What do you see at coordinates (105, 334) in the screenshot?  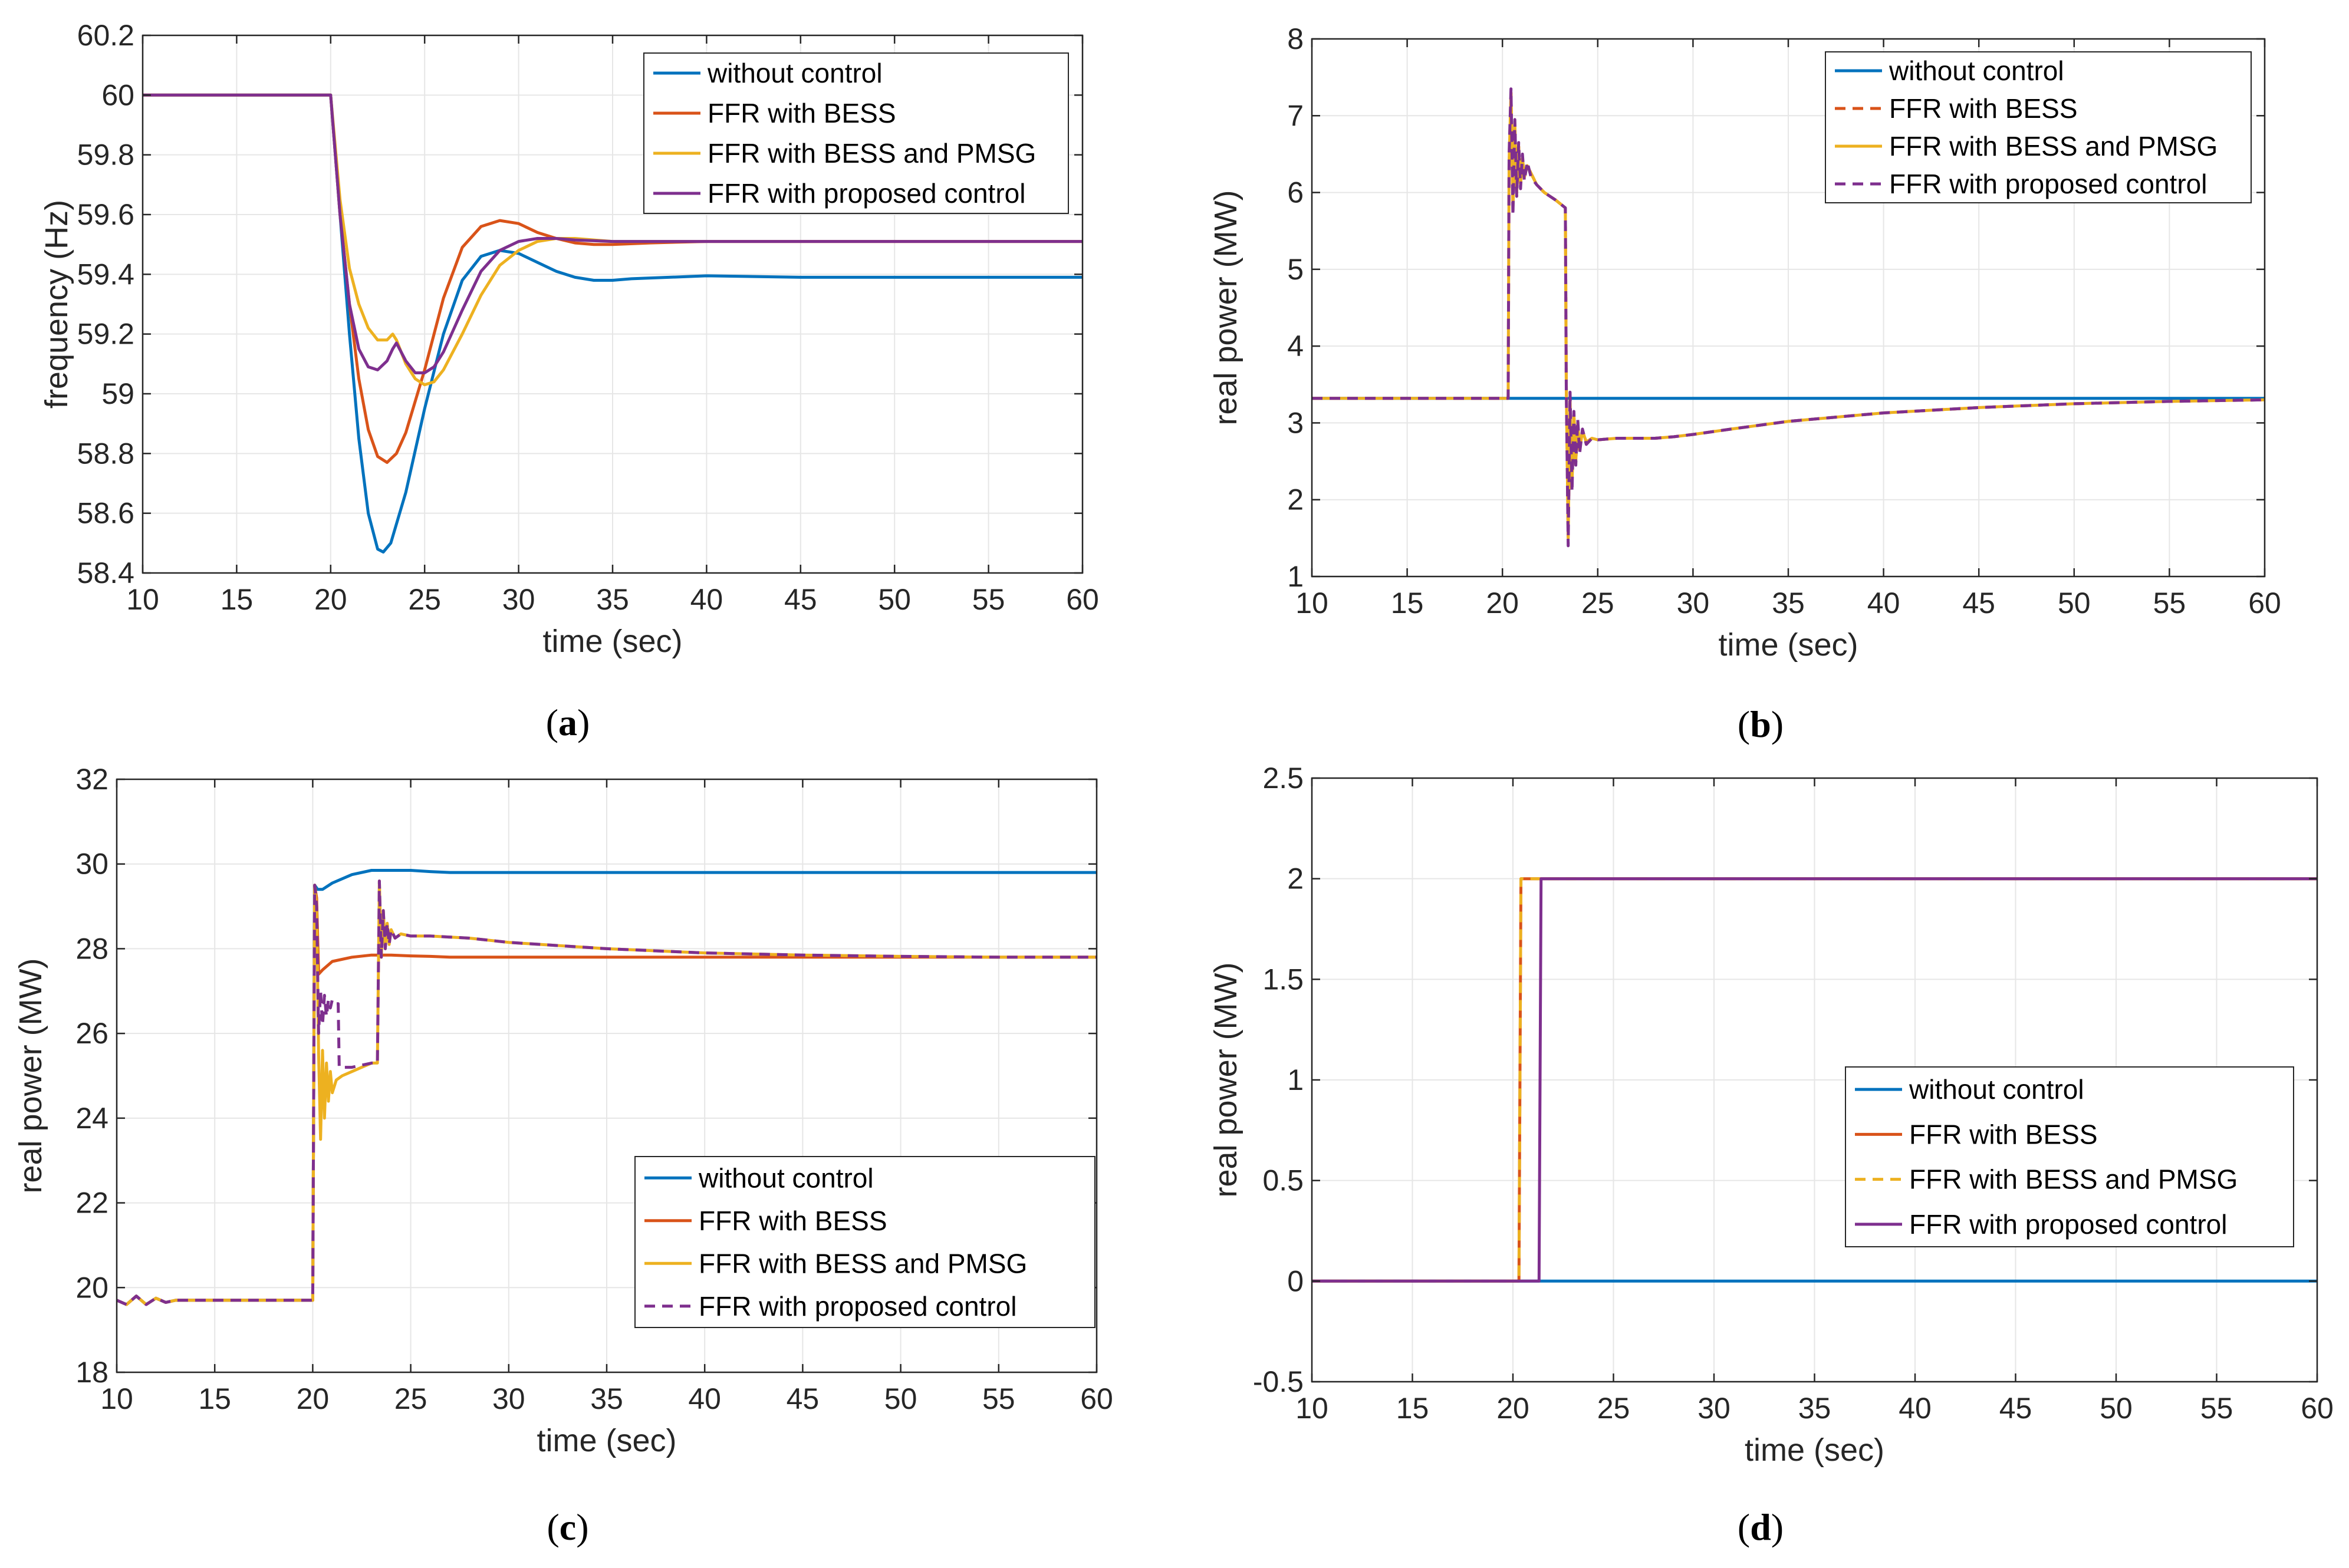 I see `y-tick-label: 59.2` at bounding box center [105, 334].